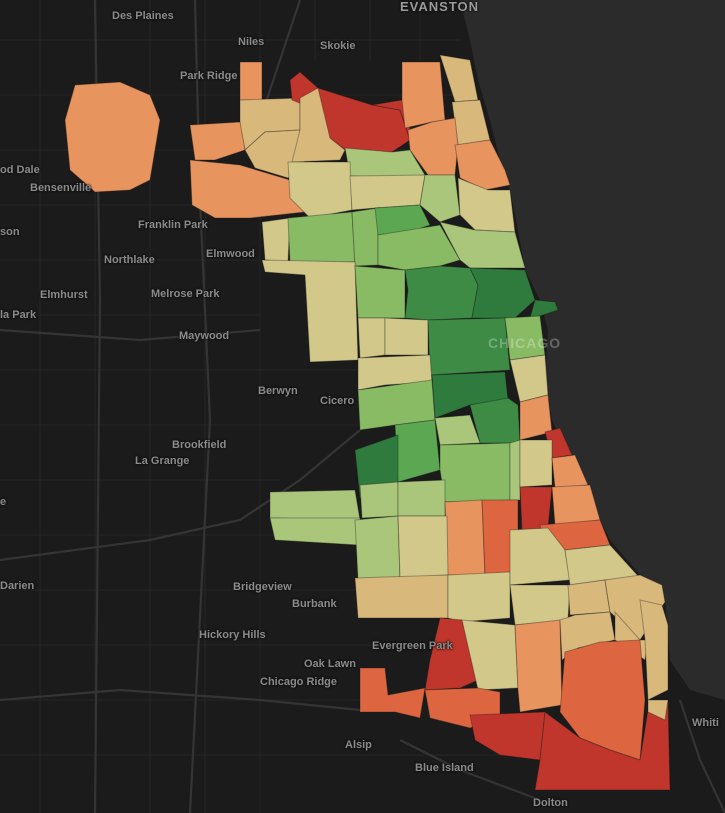 The height and width of the screenshot is (813, 725). I want to click on area-avalon-park, so click(589, 597).